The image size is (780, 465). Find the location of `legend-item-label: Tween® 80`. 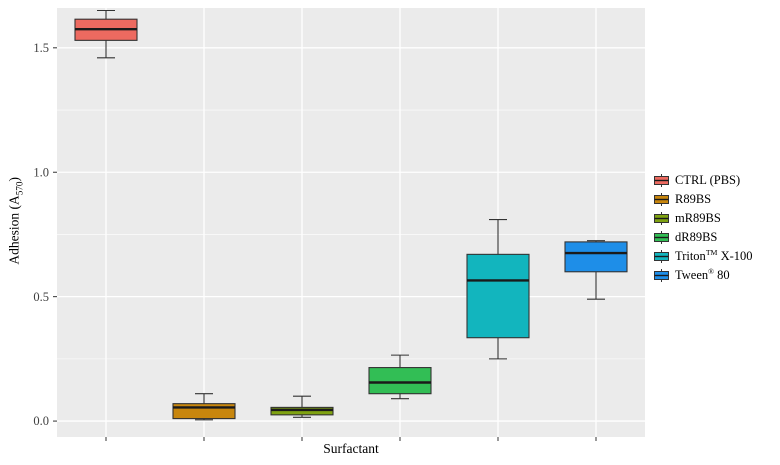

legend-item-label: Tween® 80 is located at coordinates (702, 274).